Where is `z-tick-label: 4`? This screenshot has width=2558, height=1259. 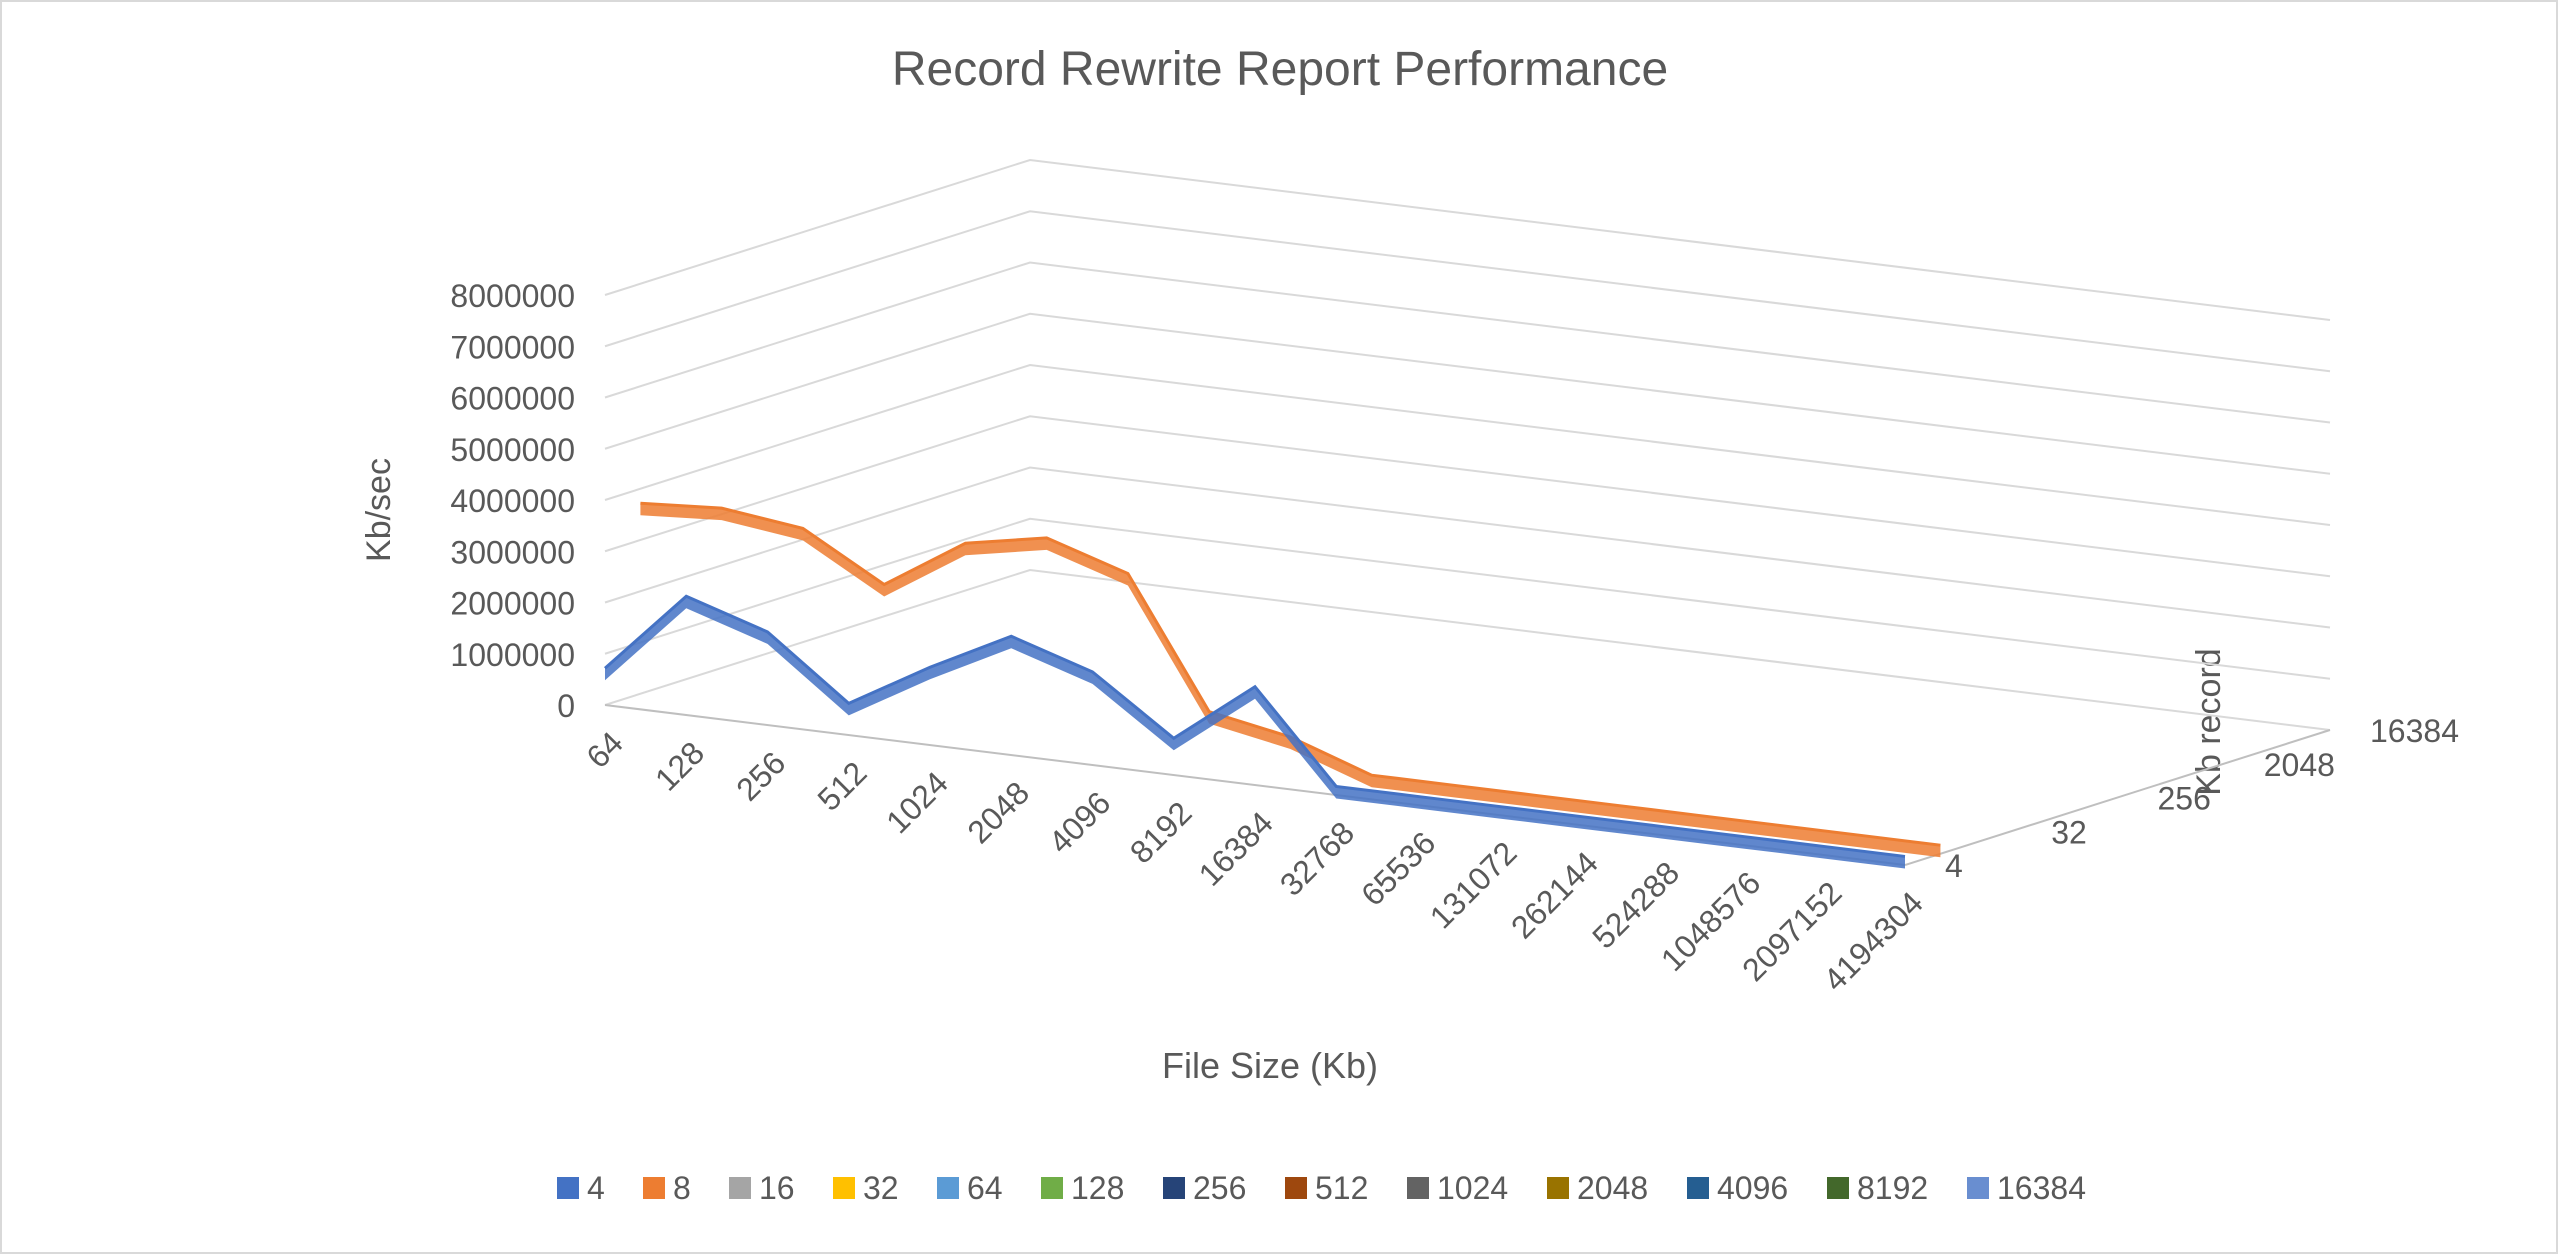
z-tick-label: 4 is located at coordinates (1954, 866).